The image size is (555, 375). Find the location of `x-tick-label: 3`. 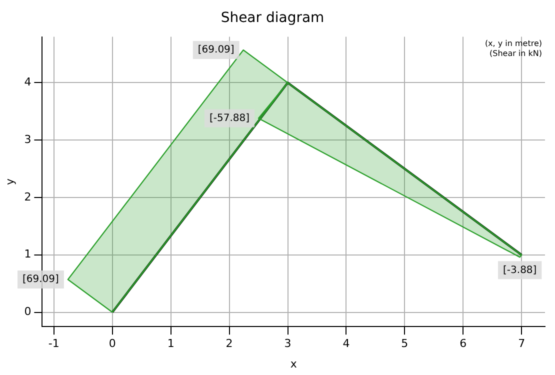

x-tick-label: 3 is located at coordinates (288, 343).